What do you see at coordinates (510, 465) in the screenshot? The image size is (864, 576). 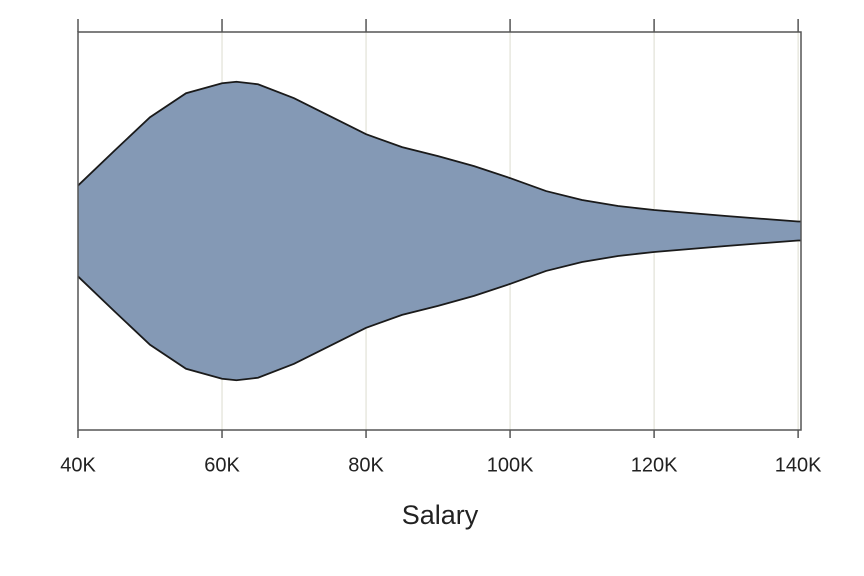 I see `x-tick-label: 100K` at bounding box center [510, 465].